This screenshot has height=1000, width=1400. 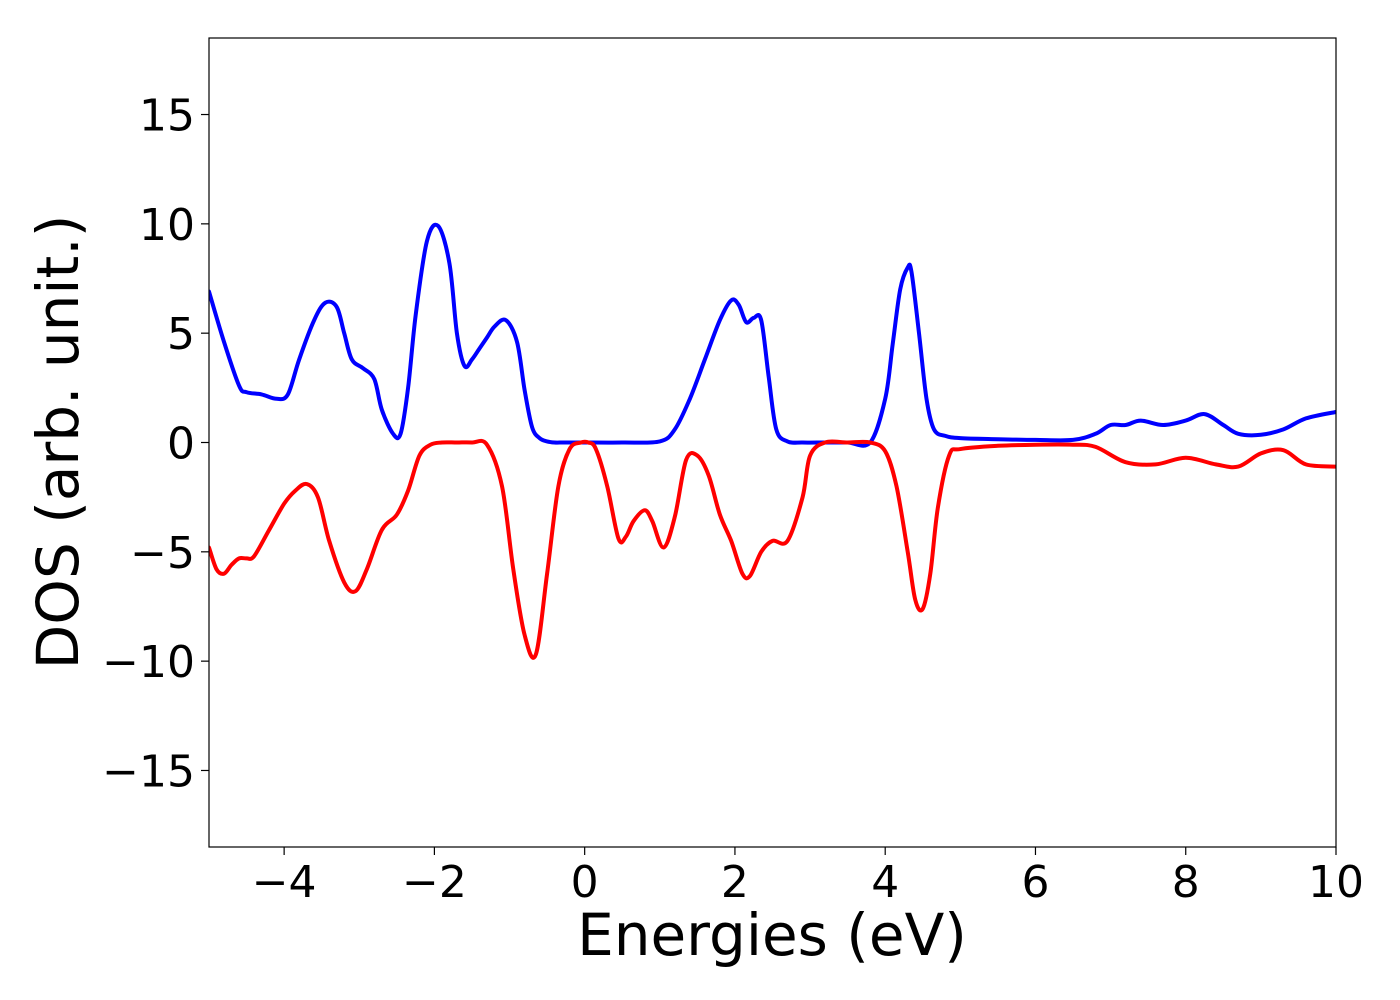 I want to click on y-tick-label: 5, so click(x=181, y=334).